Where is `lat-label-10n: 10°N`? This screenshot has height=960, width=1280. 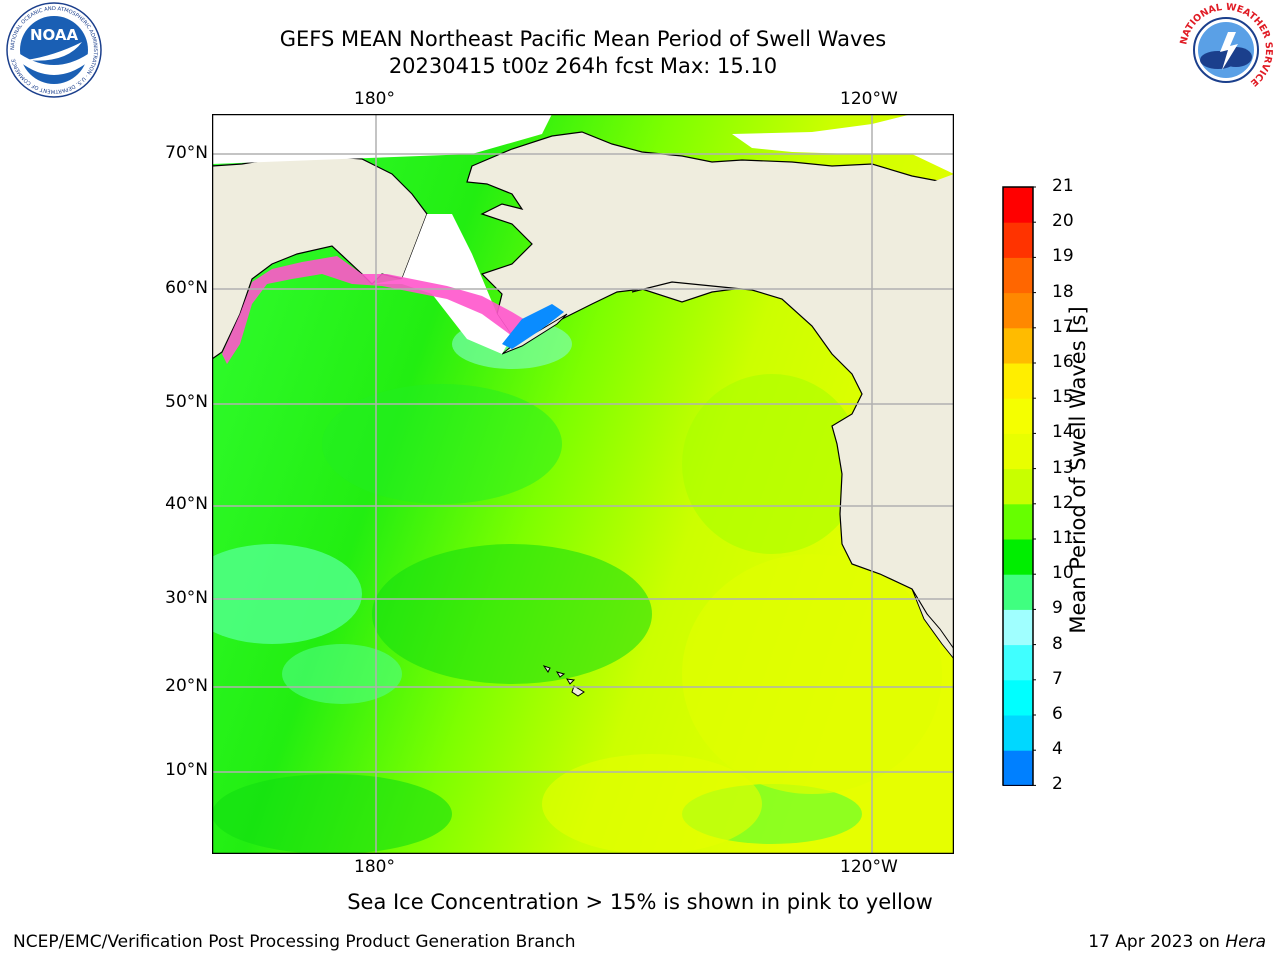
lat-label-10n: 10°N is located at coordinates (186, 770).